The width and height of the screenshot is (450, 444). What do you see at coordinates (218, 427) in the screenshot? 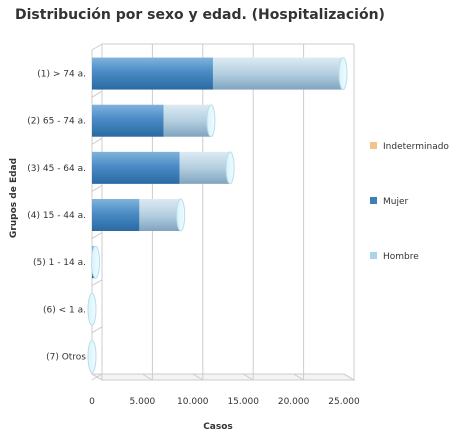
I see `x-axis-title: Casos` at bounding box center [218, 427].